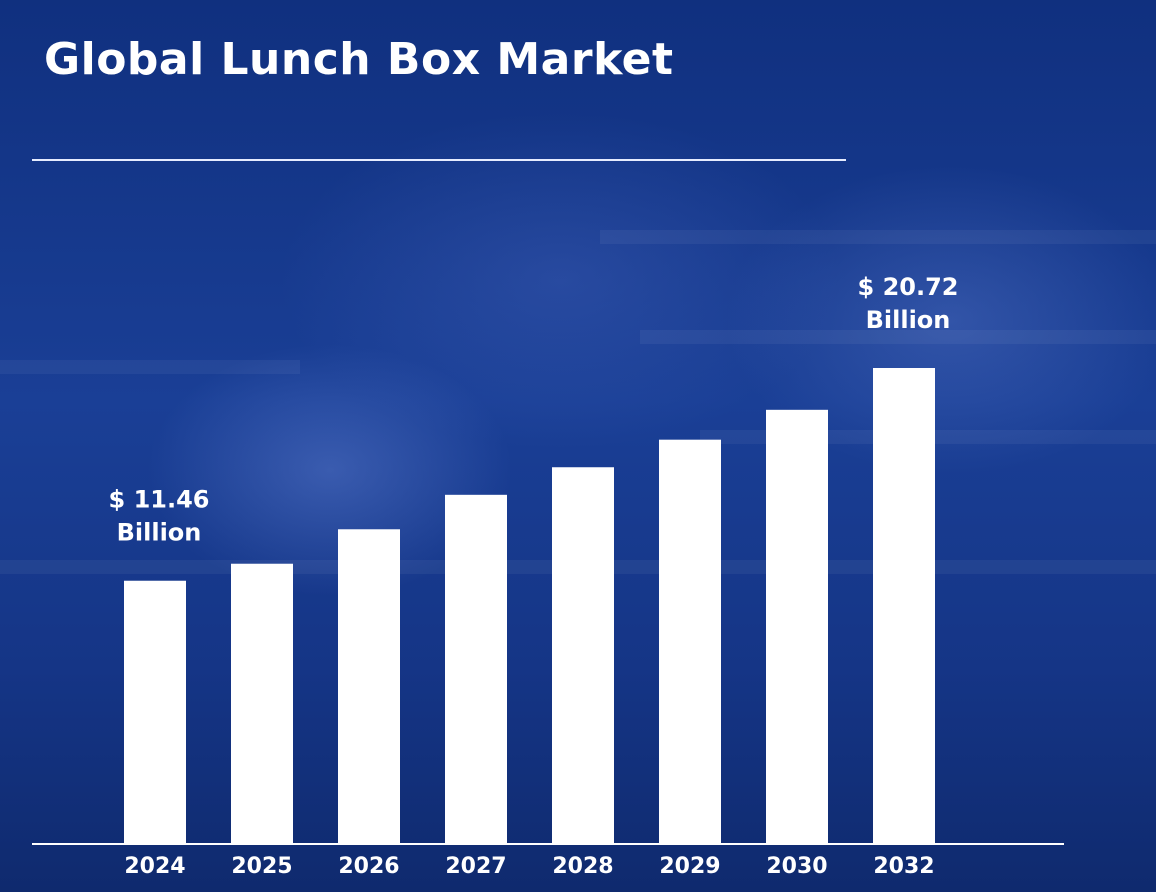 The height and width of the screenshot is (892, 1156). What do you see at coordinates (368, 866) in the screenshot?
I see `x-tick-label: 2026` at bounding box center [368, 866].